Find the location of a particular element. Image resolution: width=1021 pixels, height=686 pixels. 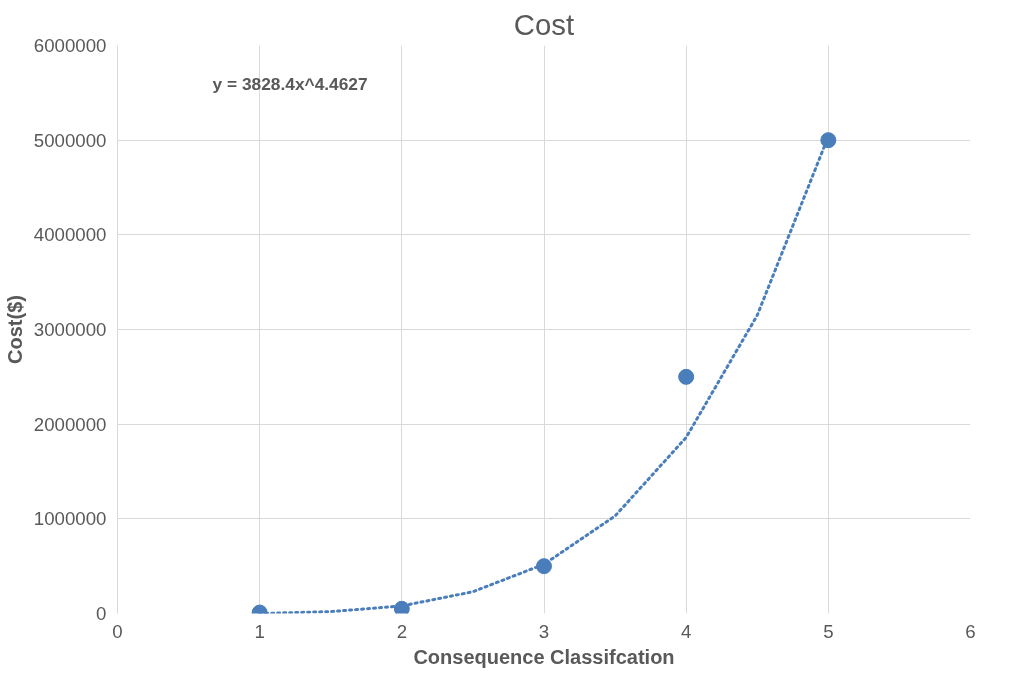

y-axis-title: Cost($) is located at coordinates (14, 329).